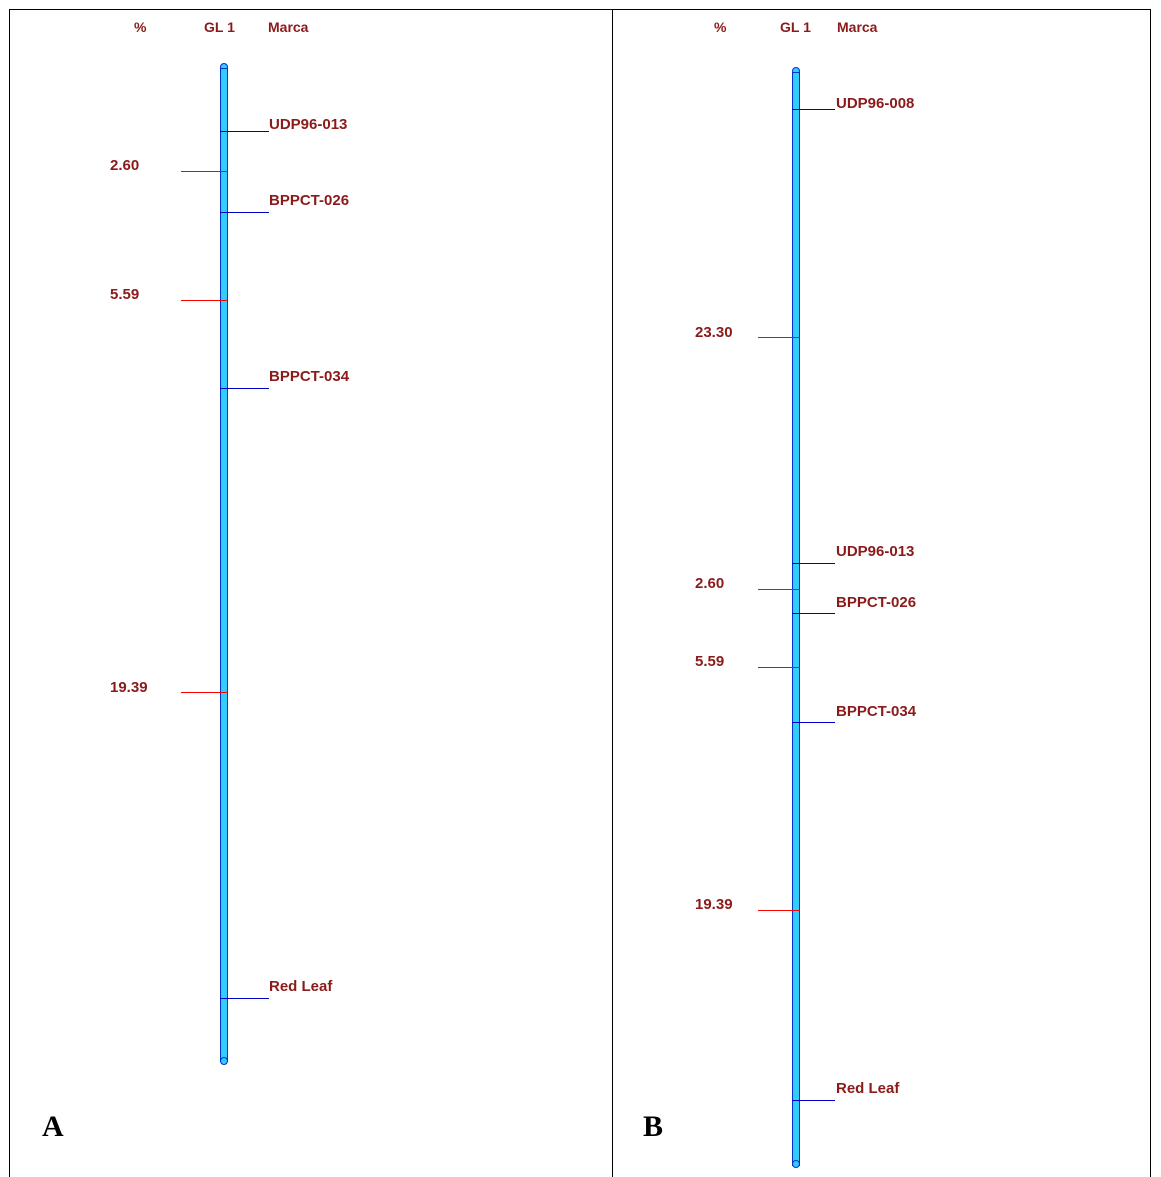 The height and width of the screenshot is (1177, 1161). I want to click on panel-letter: B, so click(653, 1126).